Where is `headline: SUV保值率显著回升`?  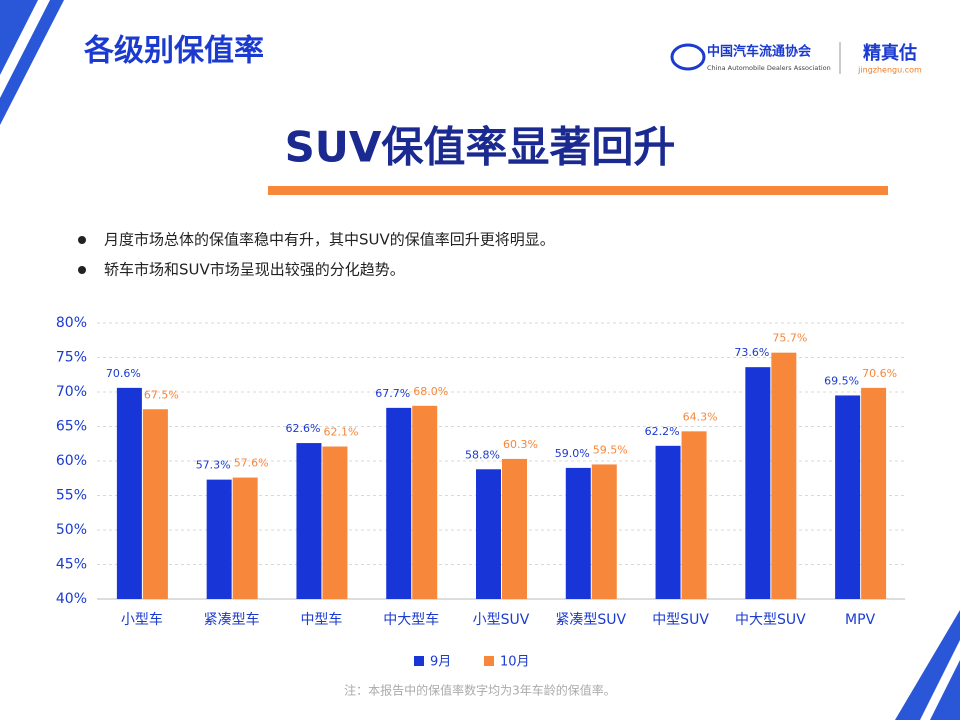 headline: SUV保值率显著回升 is located at coordinates (480, 147).